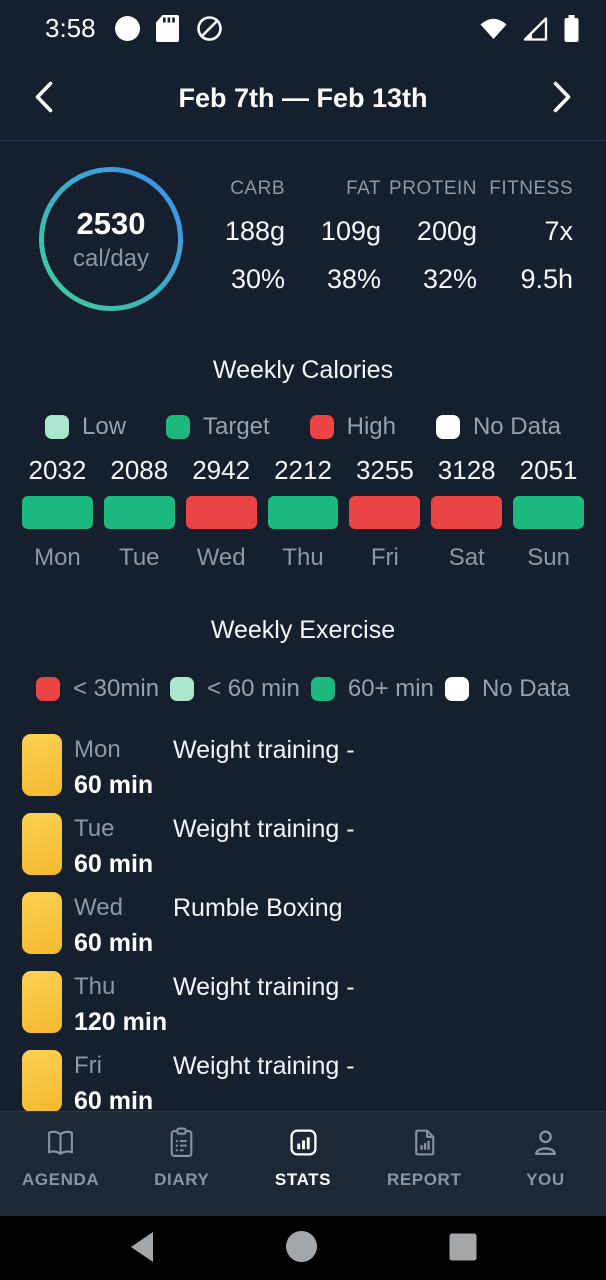  Describe the element at coordinates (424, 1164) in the screenshot. I see `tab-report: REPORT` at that location.